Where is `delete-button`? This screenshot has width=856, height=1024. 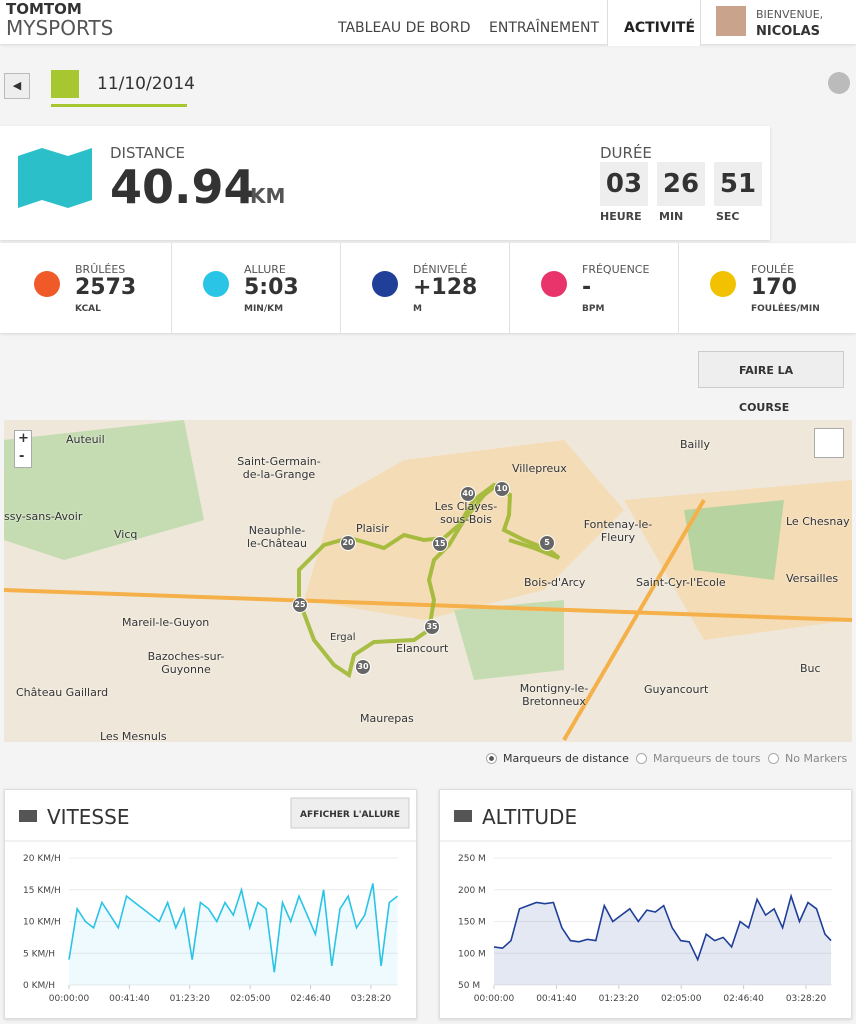
delete-button is located at coordinates (839, 83).